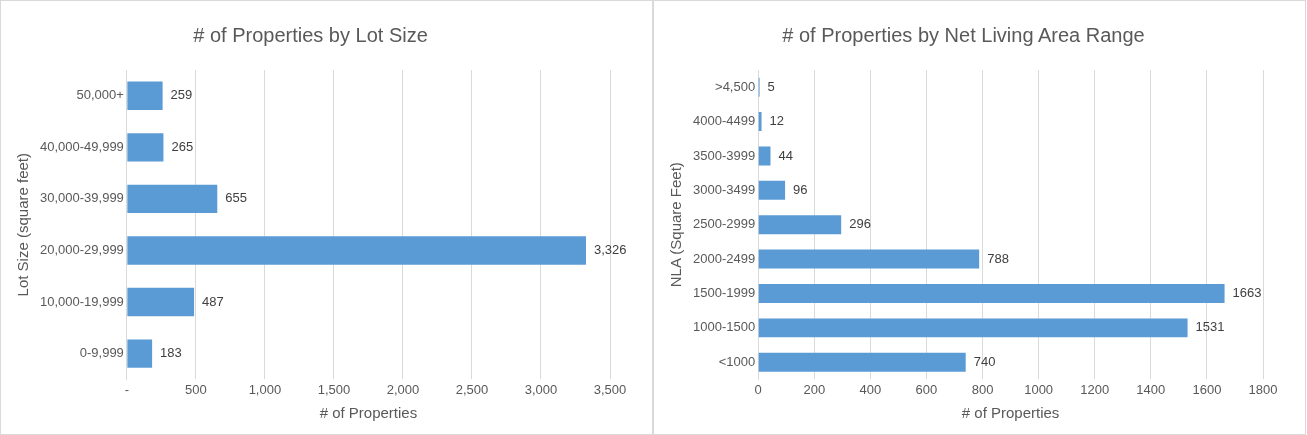 The width and height of the screenshot is (1307, 435). I want to click on y-tick-label: >4,500, so click(735, 86).